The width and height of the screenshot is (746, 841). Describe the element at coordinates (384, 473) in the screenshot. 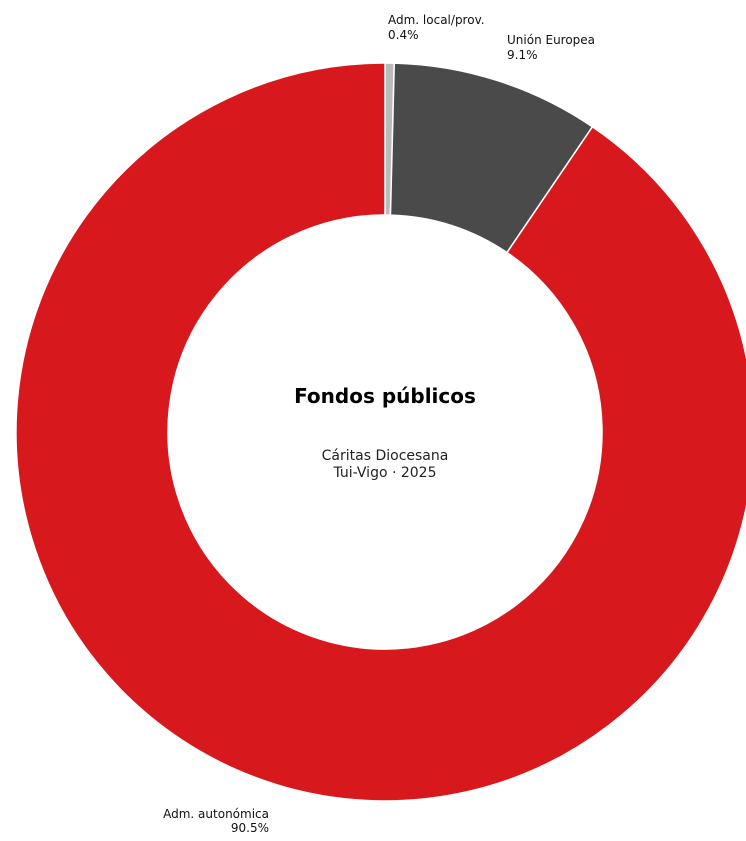

I see `chart-subtitle-line-2: Tui-Vigo · 2025` at that location.